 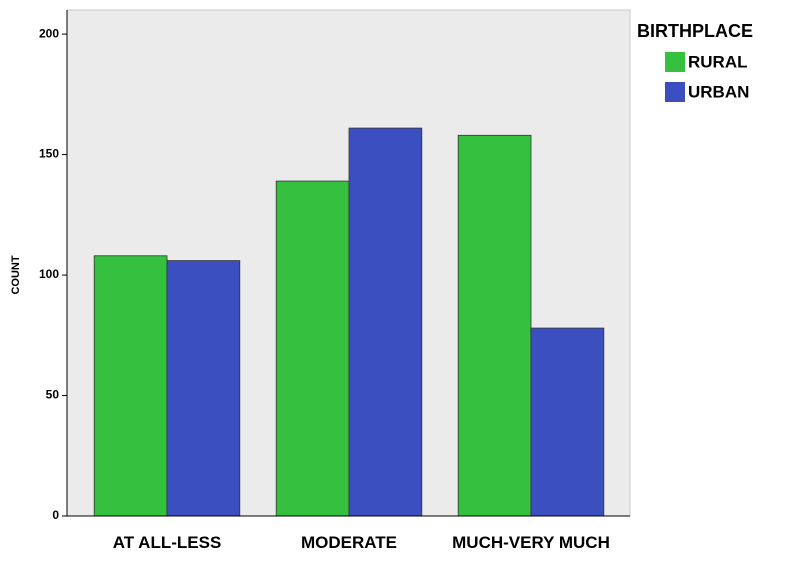 What do you see at coordinates (53, 395) in the screenshot?
I see `y-tick-label: 50` at bounding box center [53, 395].